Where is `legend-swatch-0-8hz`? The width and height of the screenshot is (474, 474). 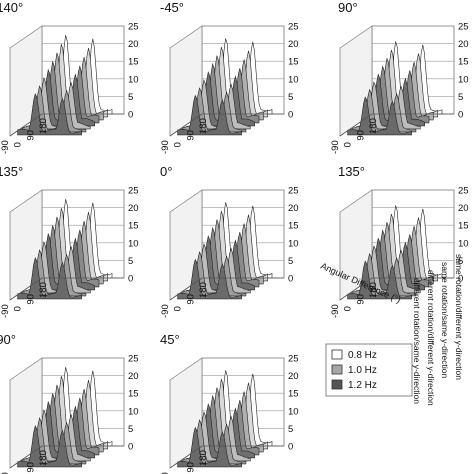 legend-swatch-0-8hz is located at coordinates (337, 354).